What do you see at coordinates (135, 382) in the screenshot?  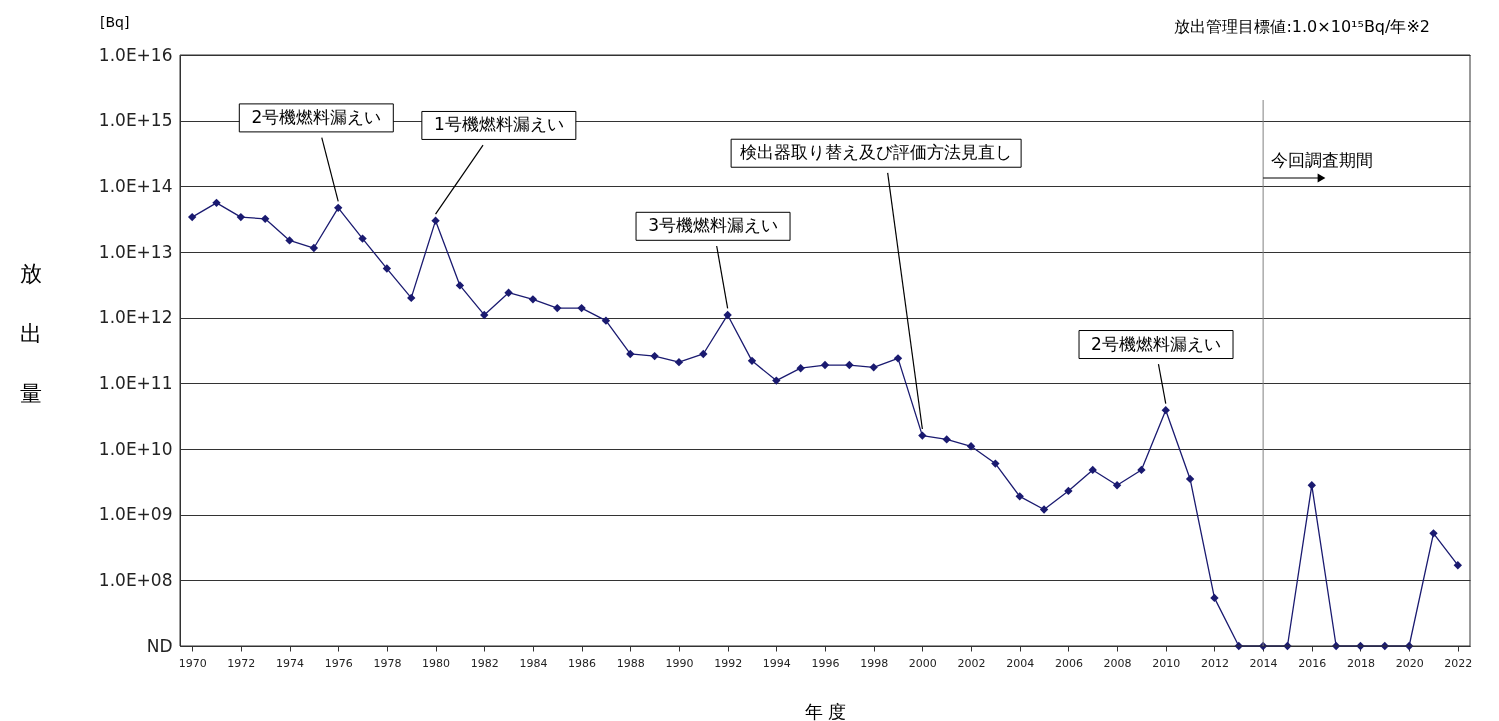 I see `y-tick-label: 1.0E+11` at bounding box center [135, 382].